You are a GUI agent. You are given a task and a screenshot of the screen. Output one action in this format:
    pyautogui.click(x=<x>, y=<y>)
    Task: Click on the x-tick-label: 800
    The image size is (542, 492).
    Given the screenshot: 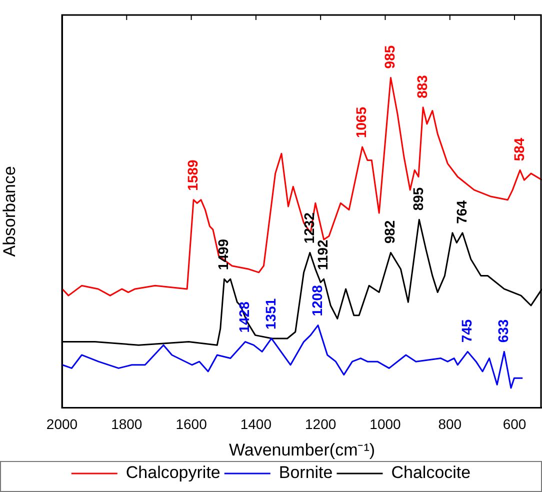 What is the action you would take?
    pyautogui.click(x=450, y=424)
    